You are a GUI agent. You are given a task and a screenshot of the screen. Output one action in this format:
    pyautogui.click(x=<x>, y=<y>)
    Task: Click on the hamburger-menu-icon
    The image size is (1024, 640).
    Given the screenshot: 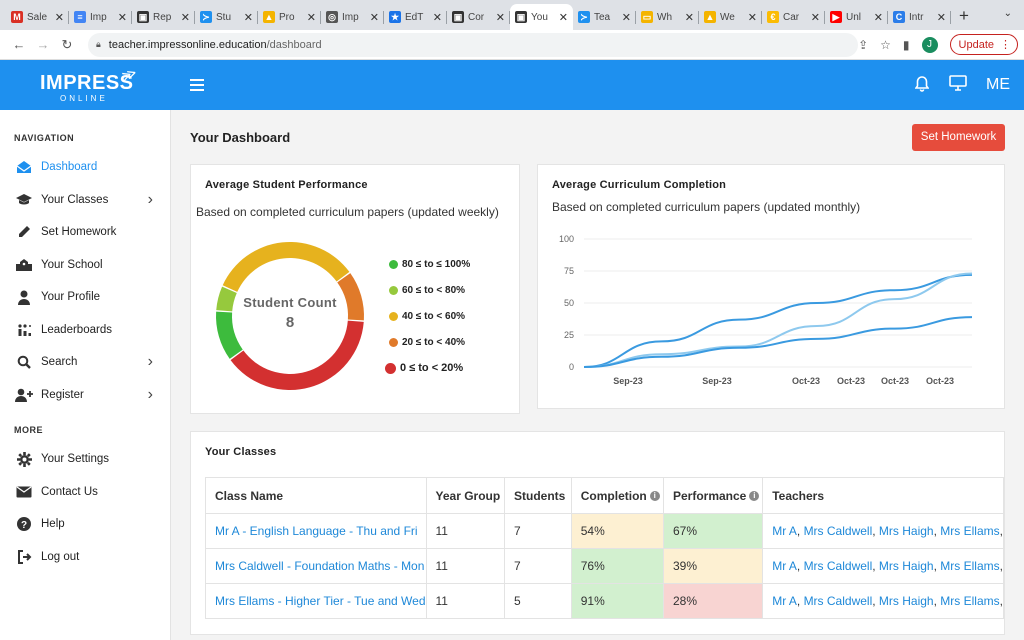 What is the action you would take?
    pyautogui.click(x=197, y=85)
    